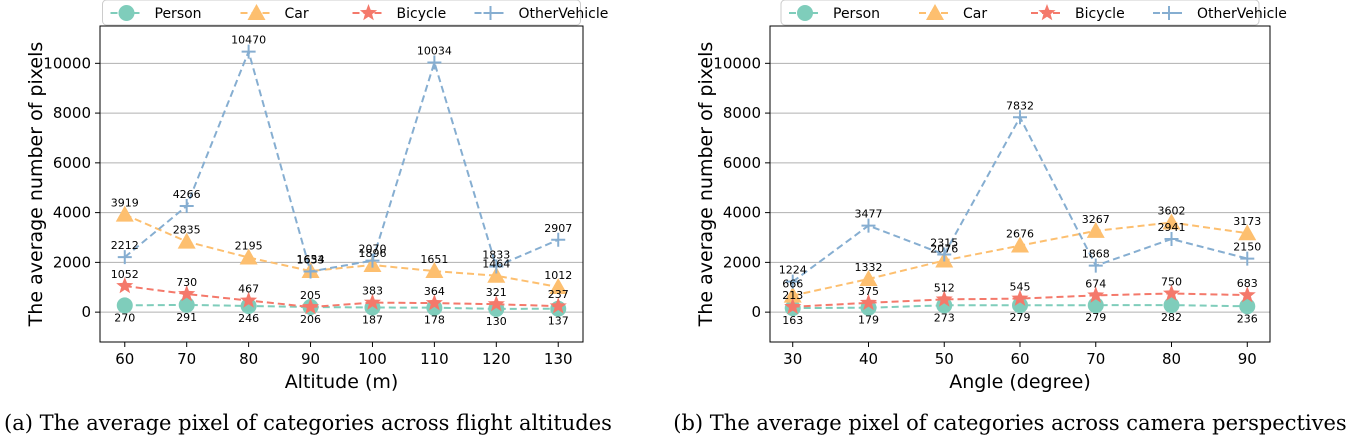 This screenshot has height=440, width=1350. I want to click on data-label: 1868, so click(1096, 254).